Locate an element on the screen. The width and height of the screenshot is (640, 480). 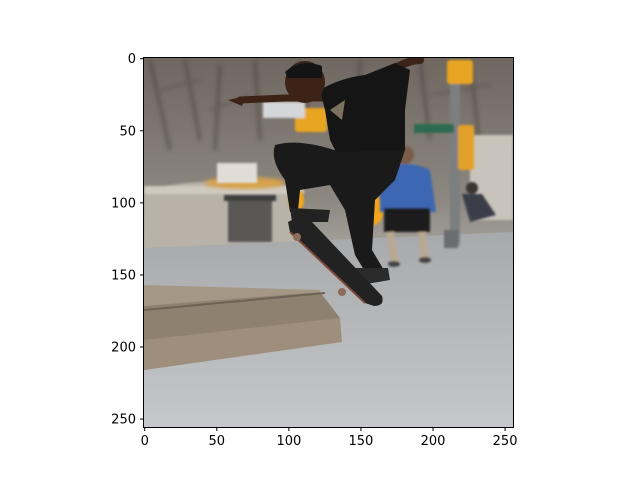
x-tick-label: 200 is located at coordinates (433, 441).